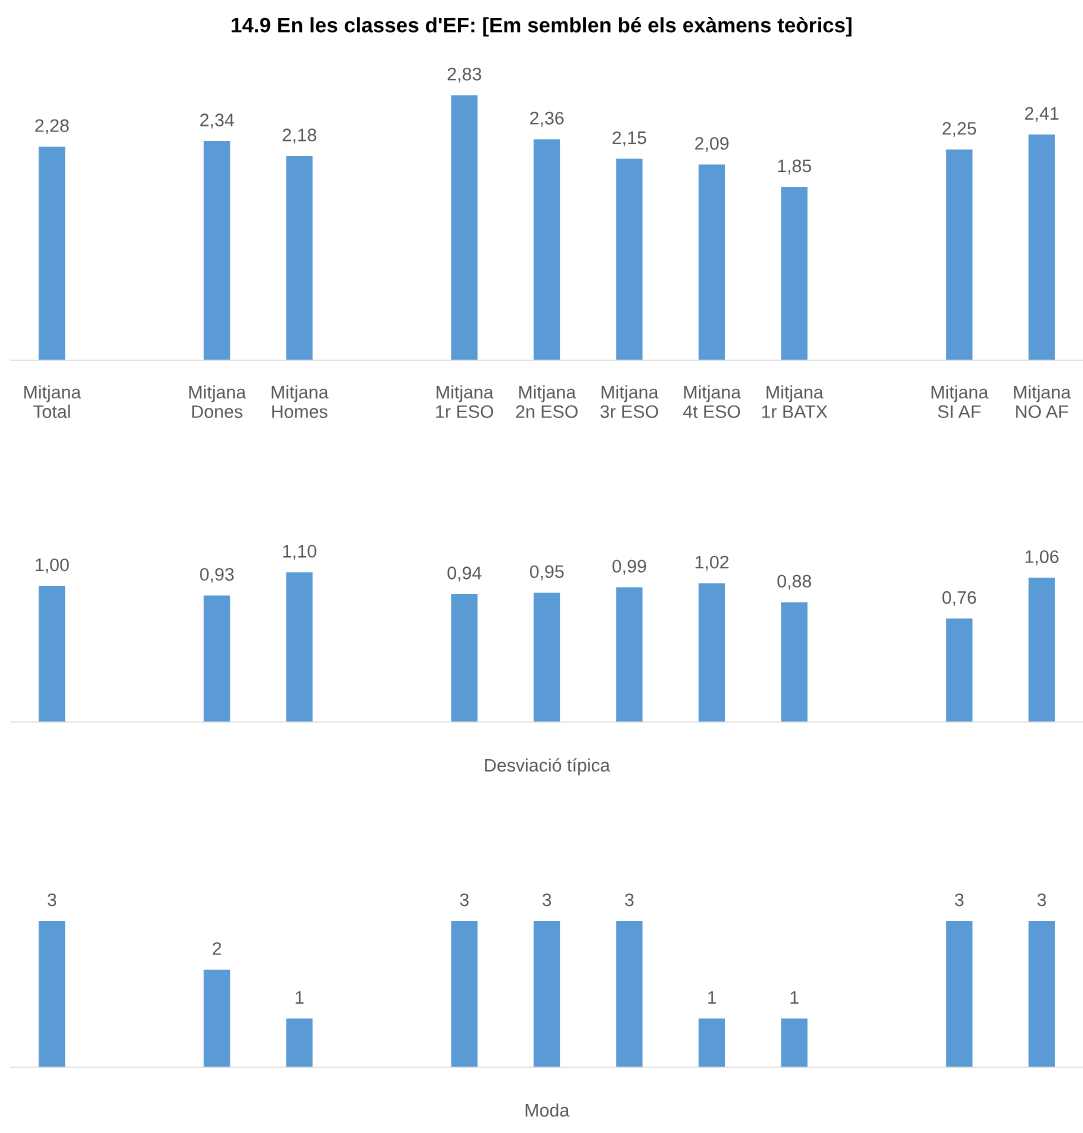 The height and width of the screenshot is (1133, 1083). I want to click on x-tick-label: Mitjana 2n ESO, so click(547, 401).